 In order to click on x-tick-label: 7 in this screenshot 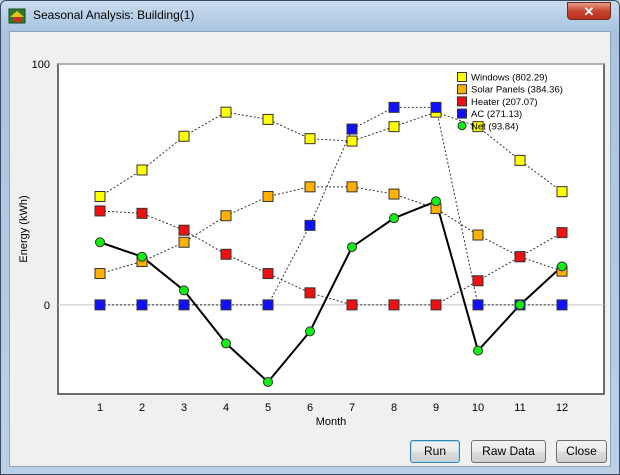, I will do `click(352, 408)`.